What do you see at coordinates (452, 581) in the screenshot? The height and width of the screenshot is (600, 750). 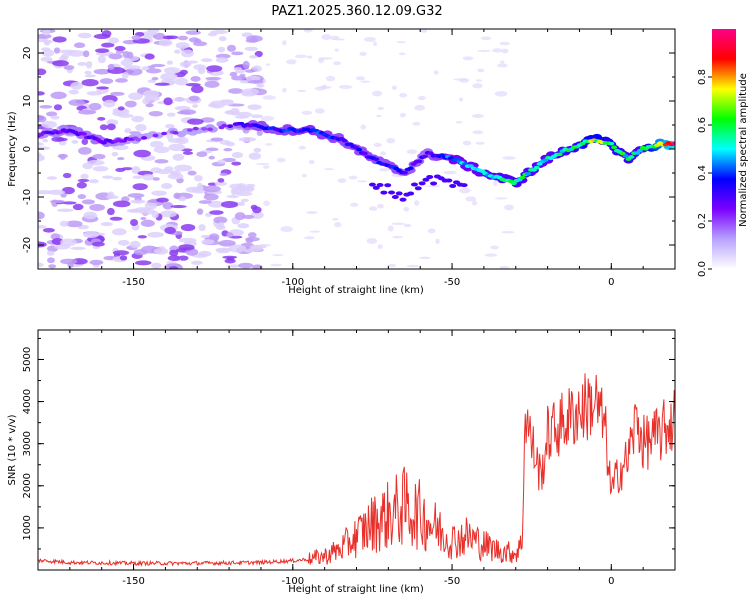 I see `x-tick-label: -50` at bounding box center [452, 581].